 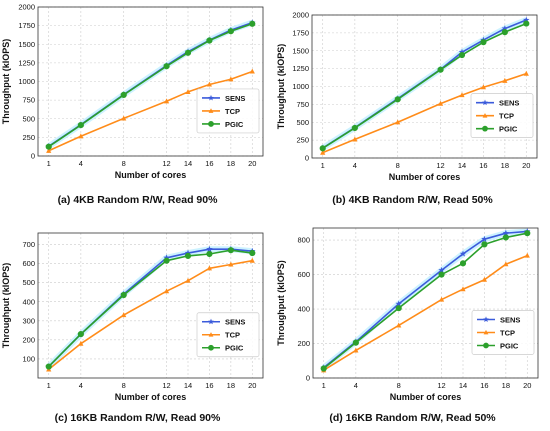 I want to click on chart-c-legend-item: PGIC, so click(x=223, y=348).